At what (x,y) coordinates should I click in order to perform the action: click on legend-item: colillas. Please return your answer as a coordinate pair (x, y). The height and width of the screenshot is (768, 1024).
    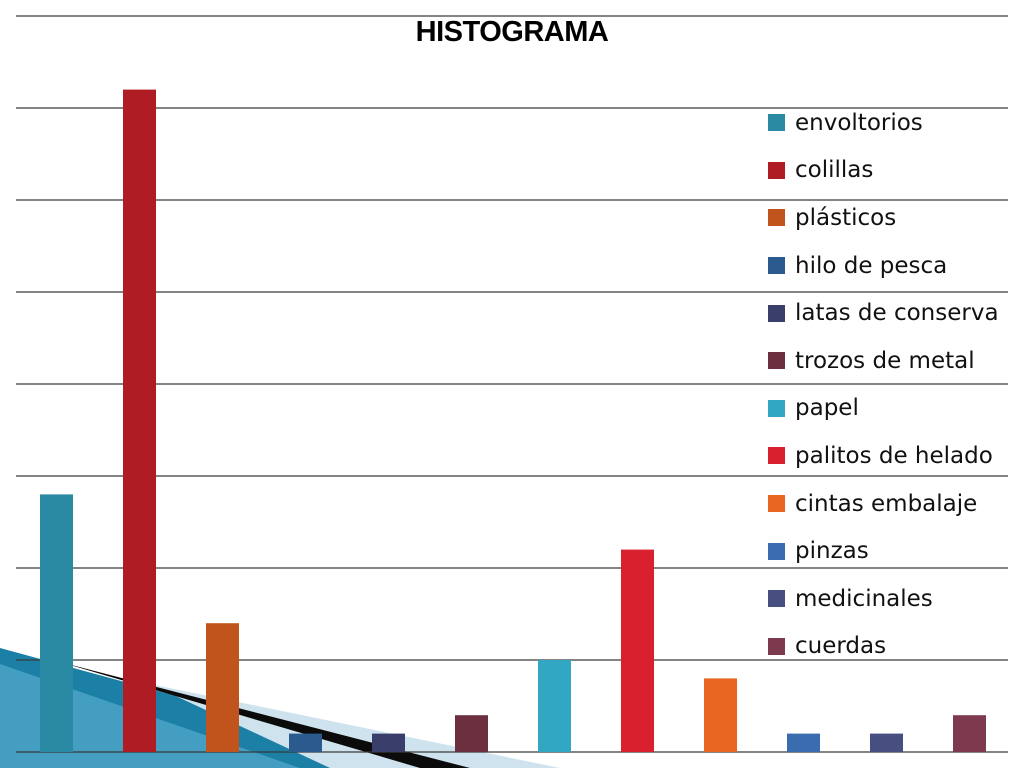
    Looking at the image, I should click on (896, 171).